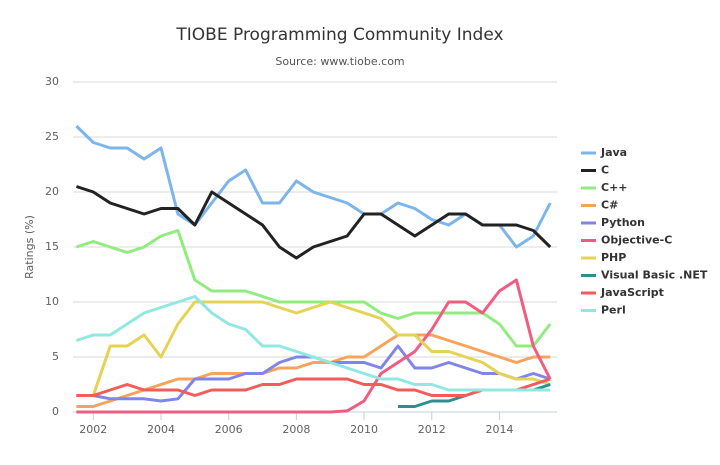 This screenshot has height=465, width=720. Describe the element at coordinates (52, 136) in the screenshot. I see `y-tick-label: 25` at that location.